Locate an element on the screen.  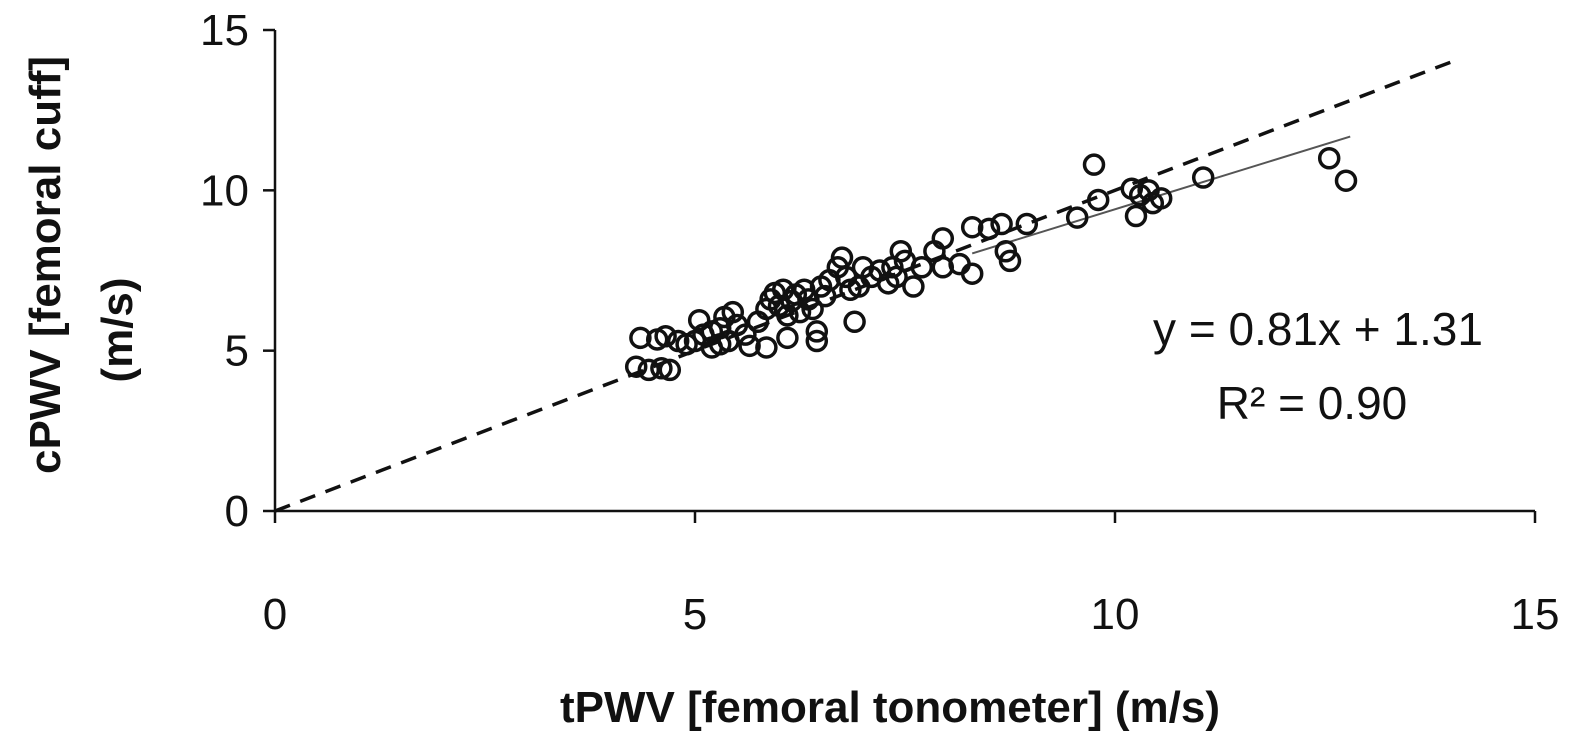
x-tick-label: 0 is located at coordinates (275, 614).